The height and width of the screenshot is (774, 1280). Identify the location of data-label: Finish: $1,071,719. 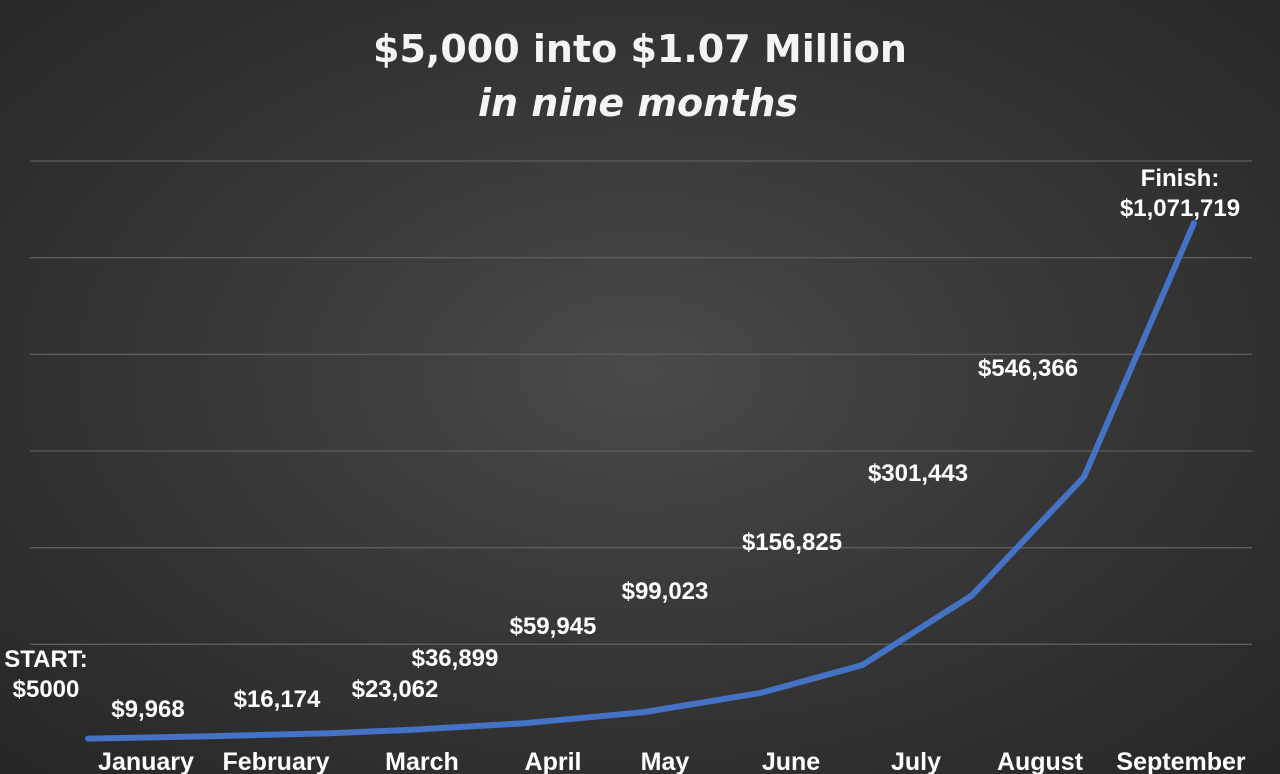
(1180, 193).